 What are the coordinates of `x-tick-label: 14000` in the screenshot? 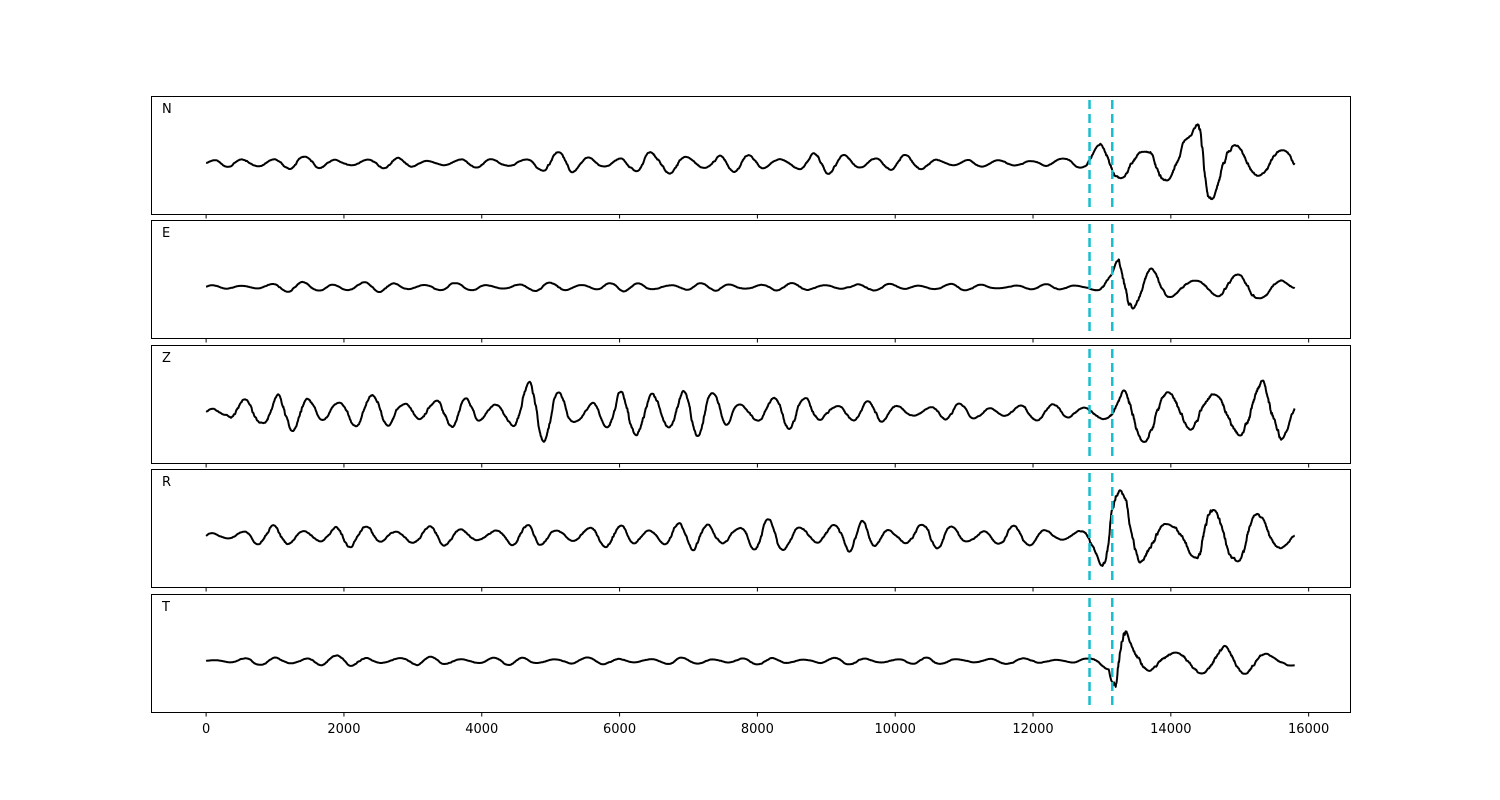 It's located at (1170, 729).